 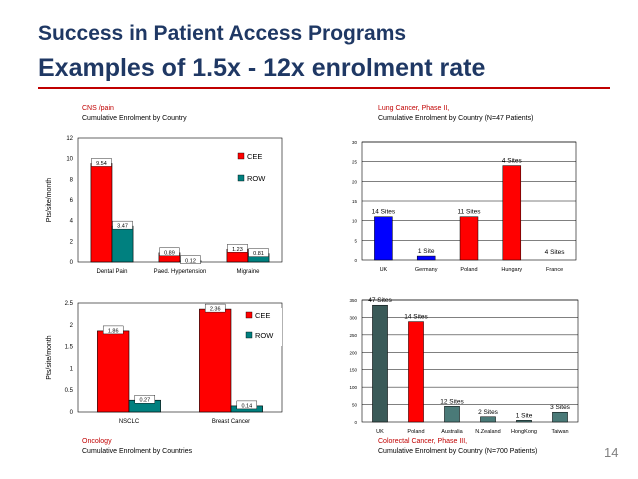 What do you see at coordinates (49, 357) in the screenshot?
I see `oncology-chart-y-axis-label: Pts/site/month` at bounding box center [49, 357].